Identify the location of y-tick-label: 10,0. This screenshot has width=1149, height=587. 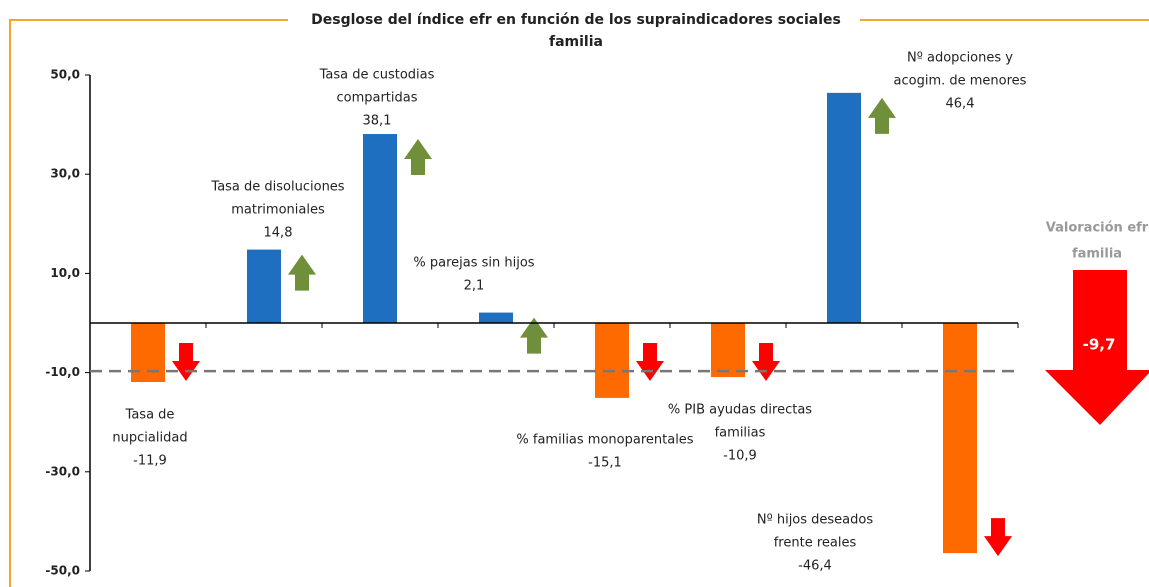
(65, 273).